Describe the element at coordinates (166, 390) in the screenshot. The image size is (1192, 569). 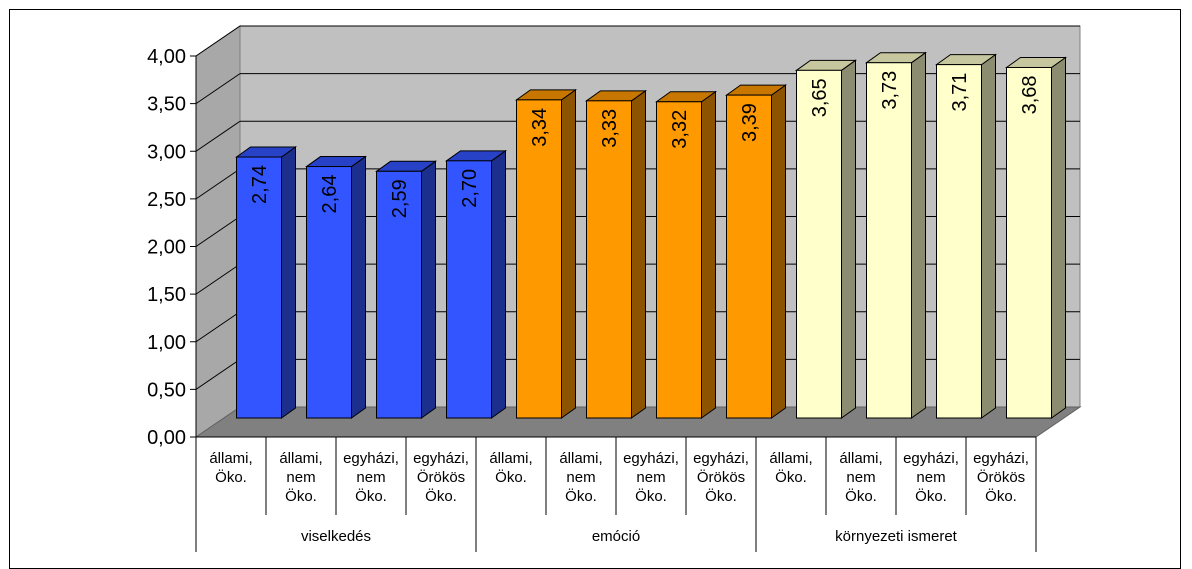
I see `y-tick-label: 0,50` at that location.